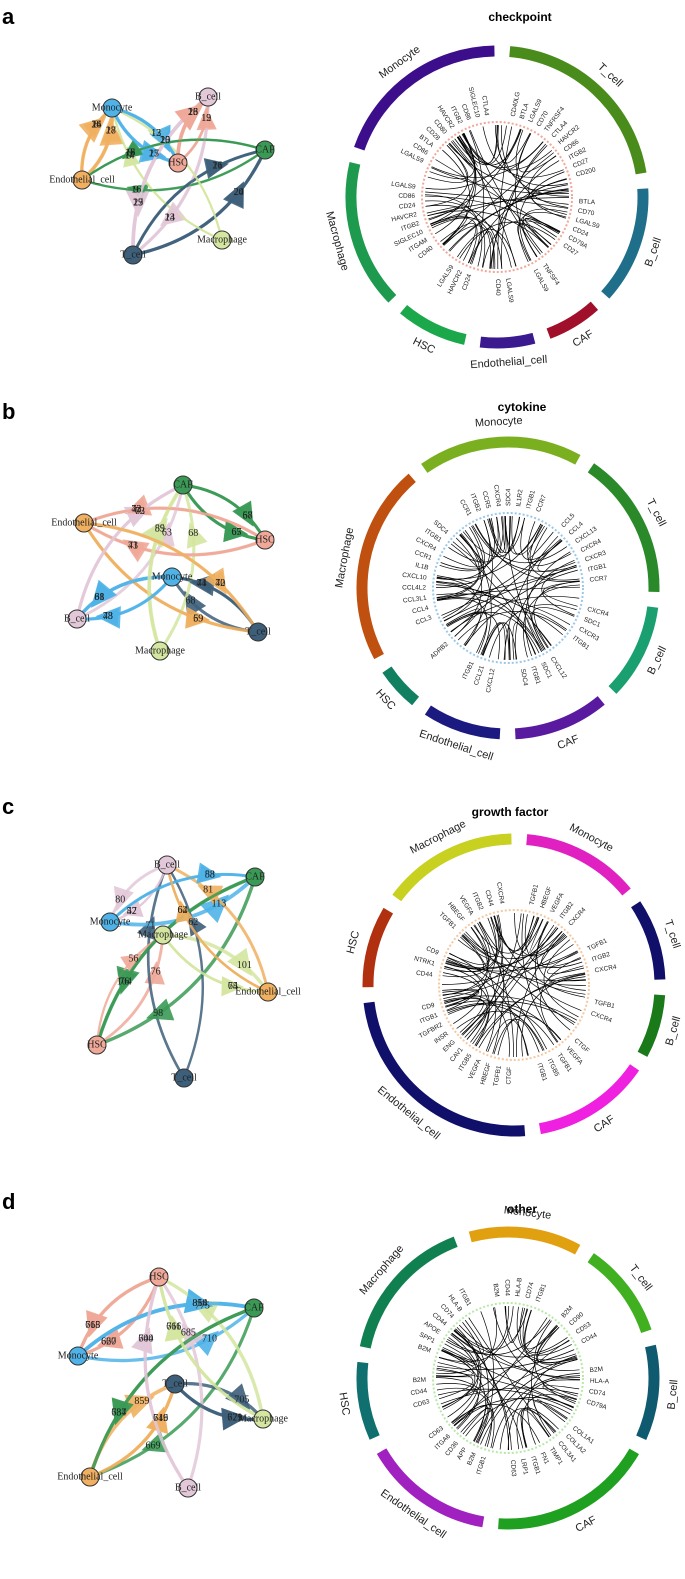 This screenshot has height=1579, width=685. What do you see at coordinates (244, 965) in the screenshot?
I see `edge-label: 101` at bounding box center [244, 965].